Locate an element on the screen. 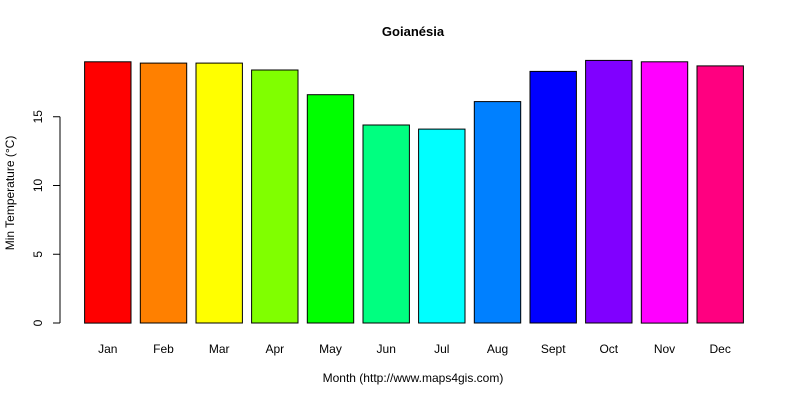 The height and width of the screenshot is (400, 800). y-tick-label: 10 is located at coordinates (38, 186).